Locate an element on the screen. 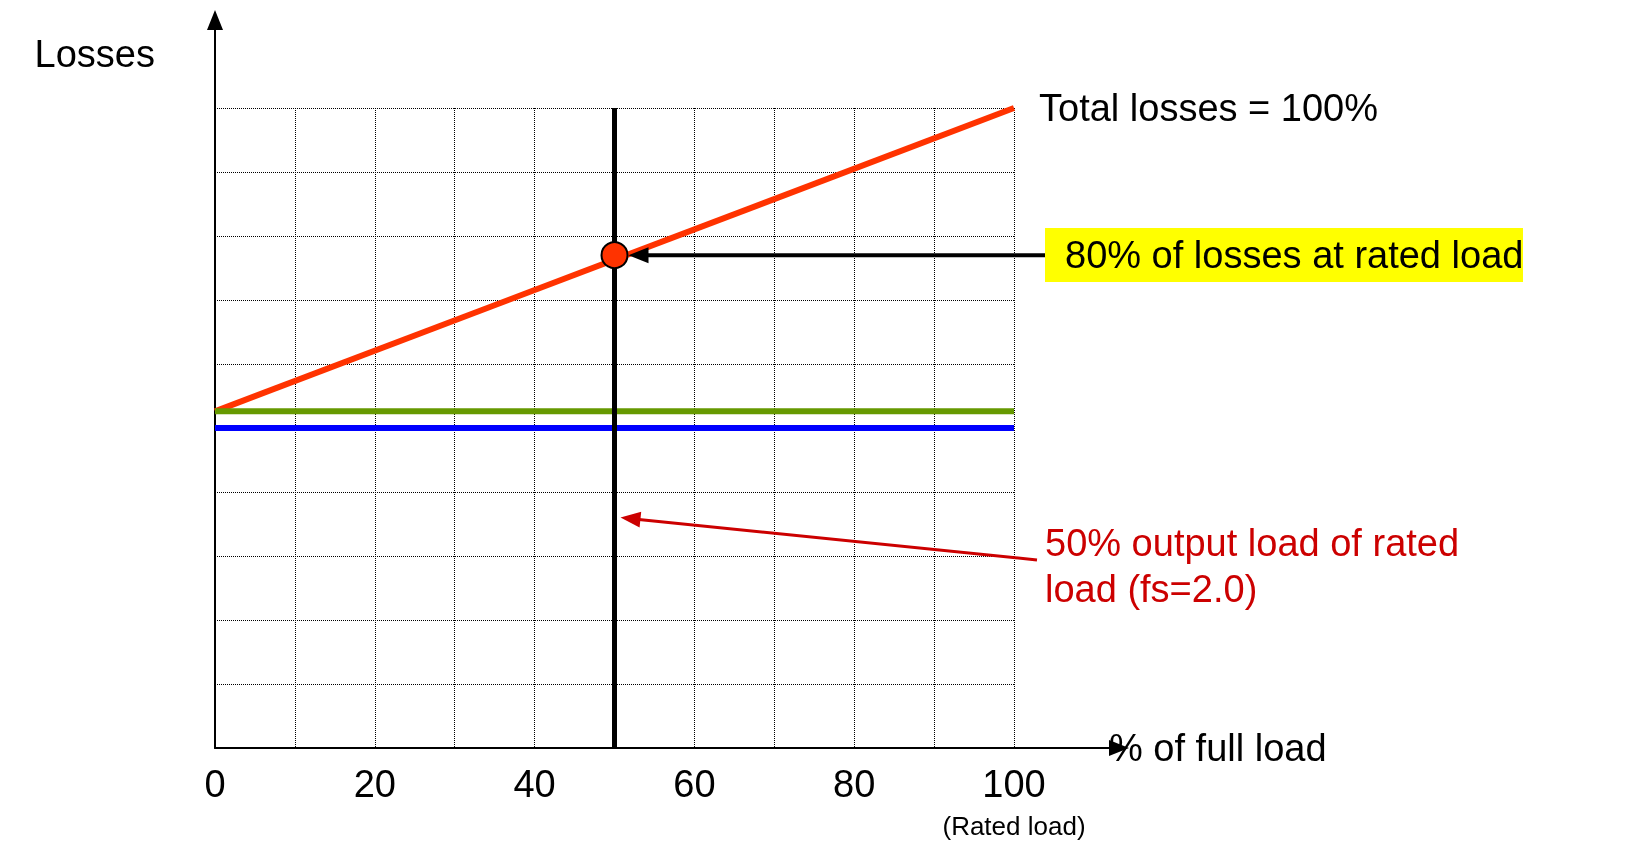  x-tick-label: 20 is located at coordinates (374, 784).